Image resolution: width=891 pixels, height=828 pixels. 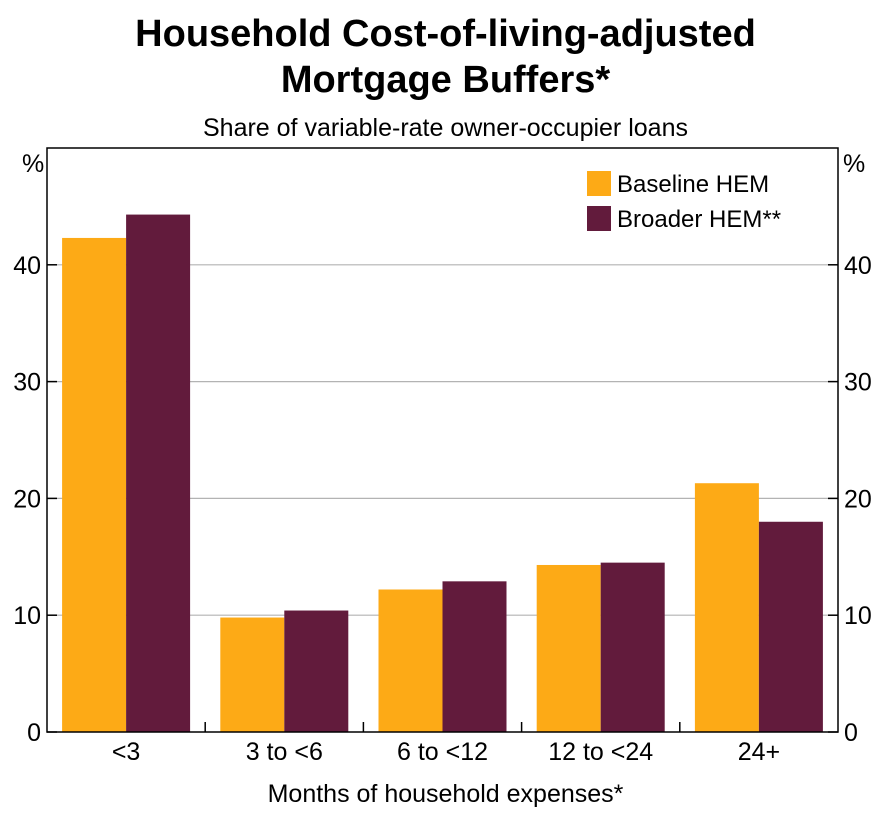 What do you see at coordinates (854, 164) in the screenshot?
I see `y-unit-right: %` at bounding box center [854, 164].